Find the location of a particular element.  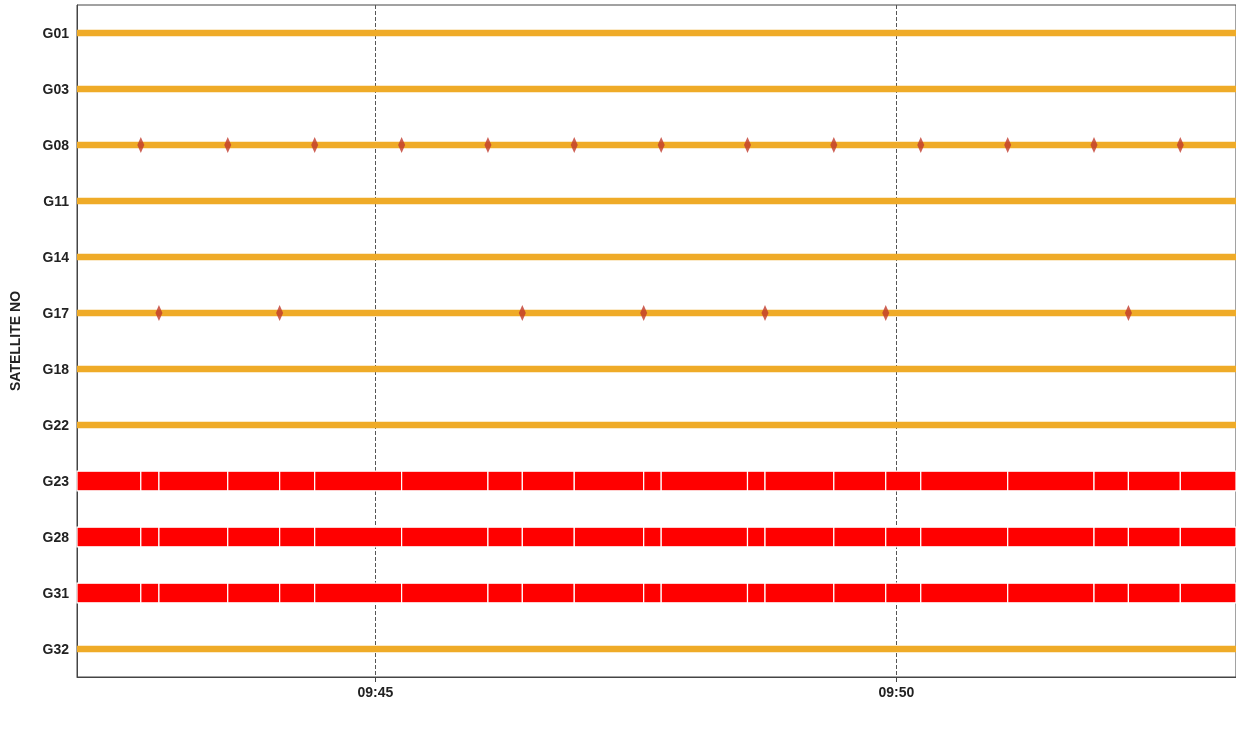

y-tick-label: G03 is located at coordinates (56, 89).